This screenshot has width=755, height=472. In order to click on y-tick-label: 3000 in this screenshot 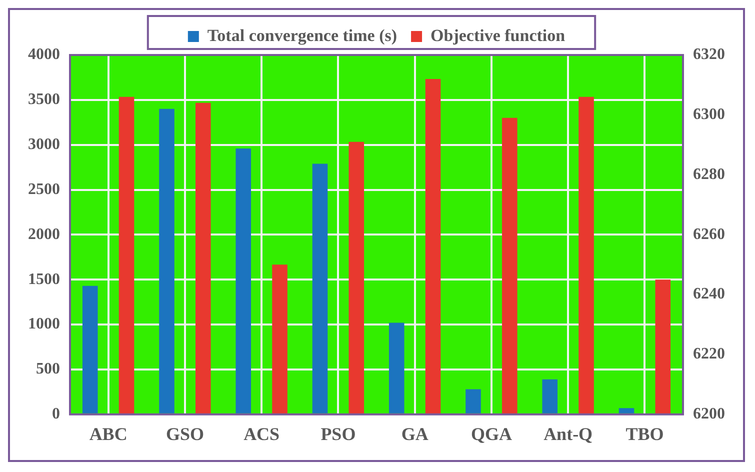, I will do `click(44, 144)`.